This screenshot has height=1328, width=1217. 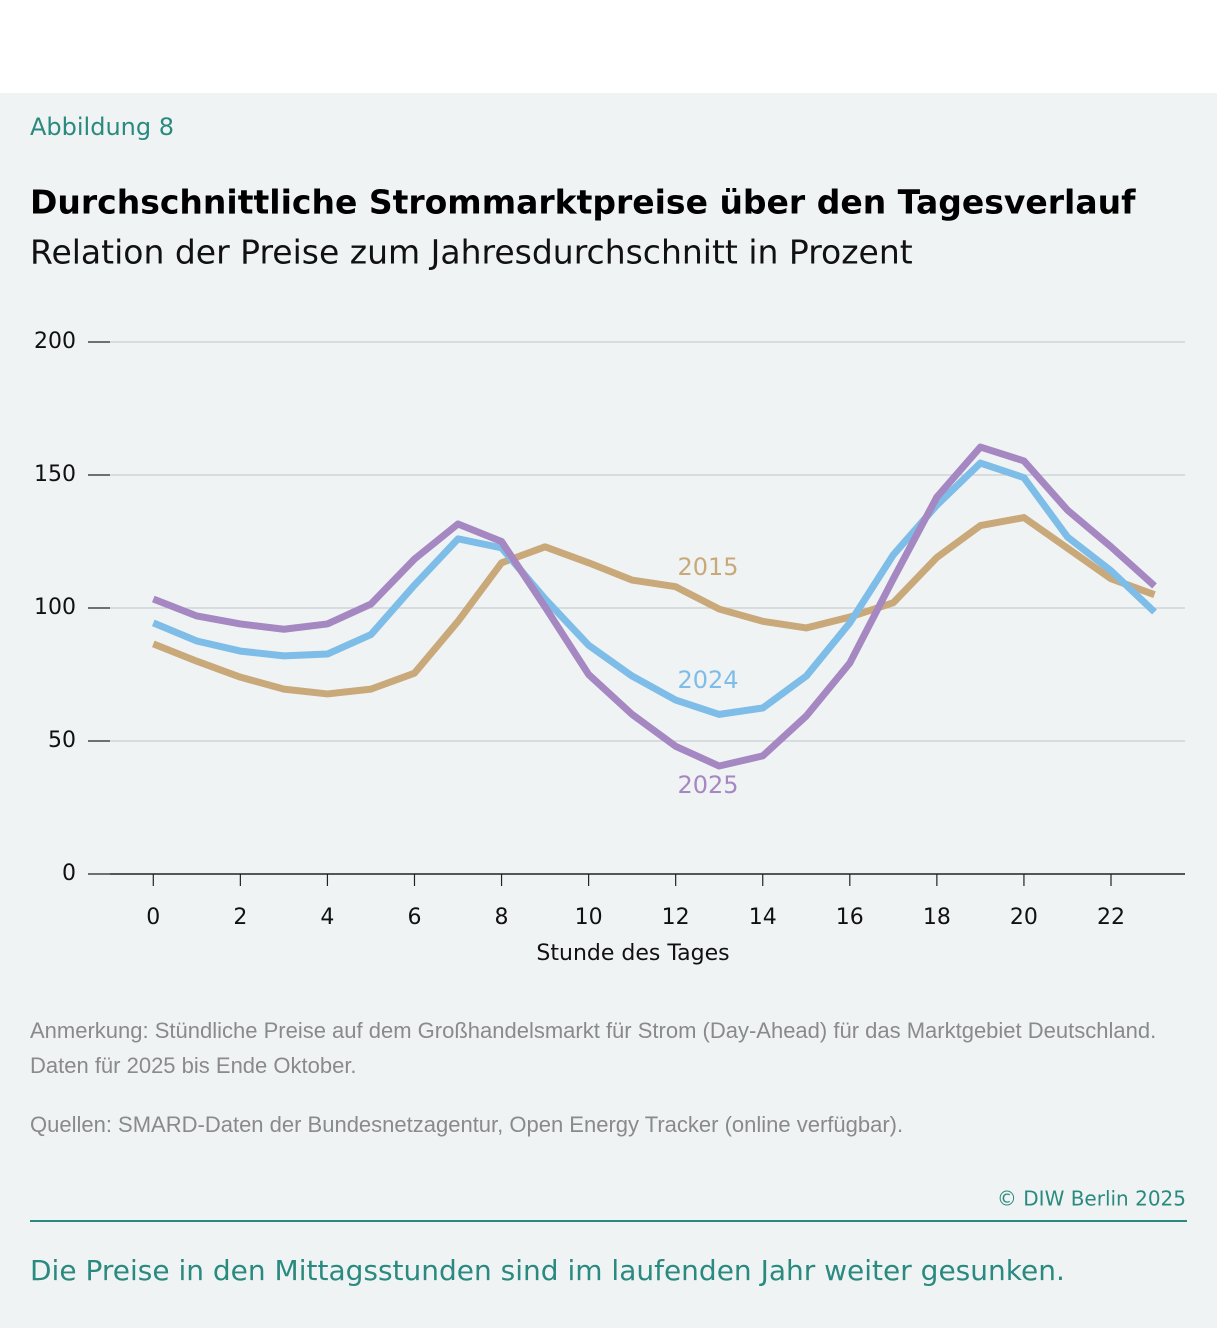 I want to click on series-line, so click(x=654, y=606).